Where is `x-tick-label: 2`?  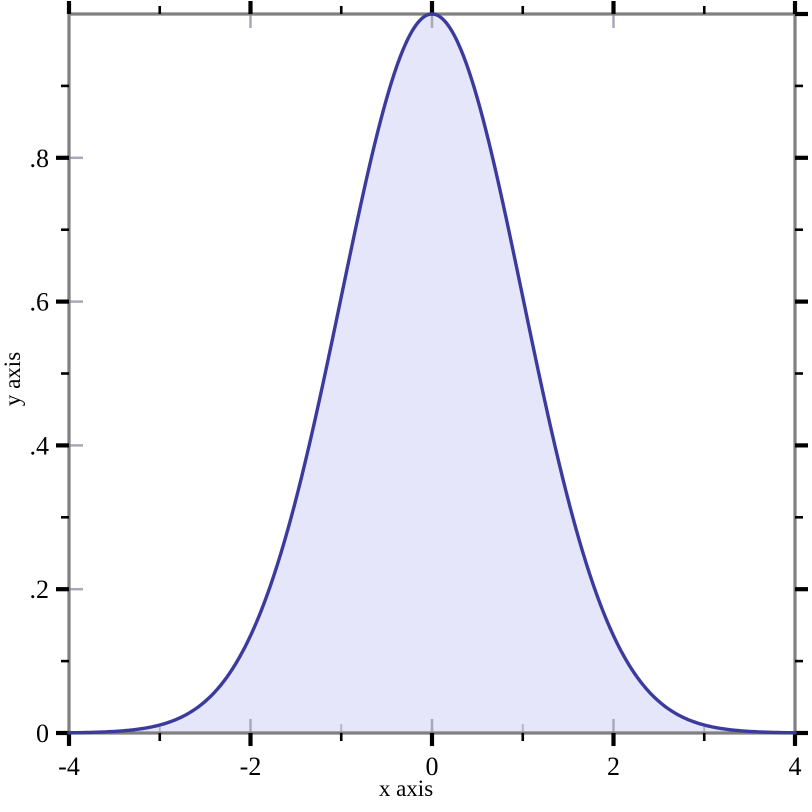
x-tick-label: 2 is located at coordinates (613, 766).